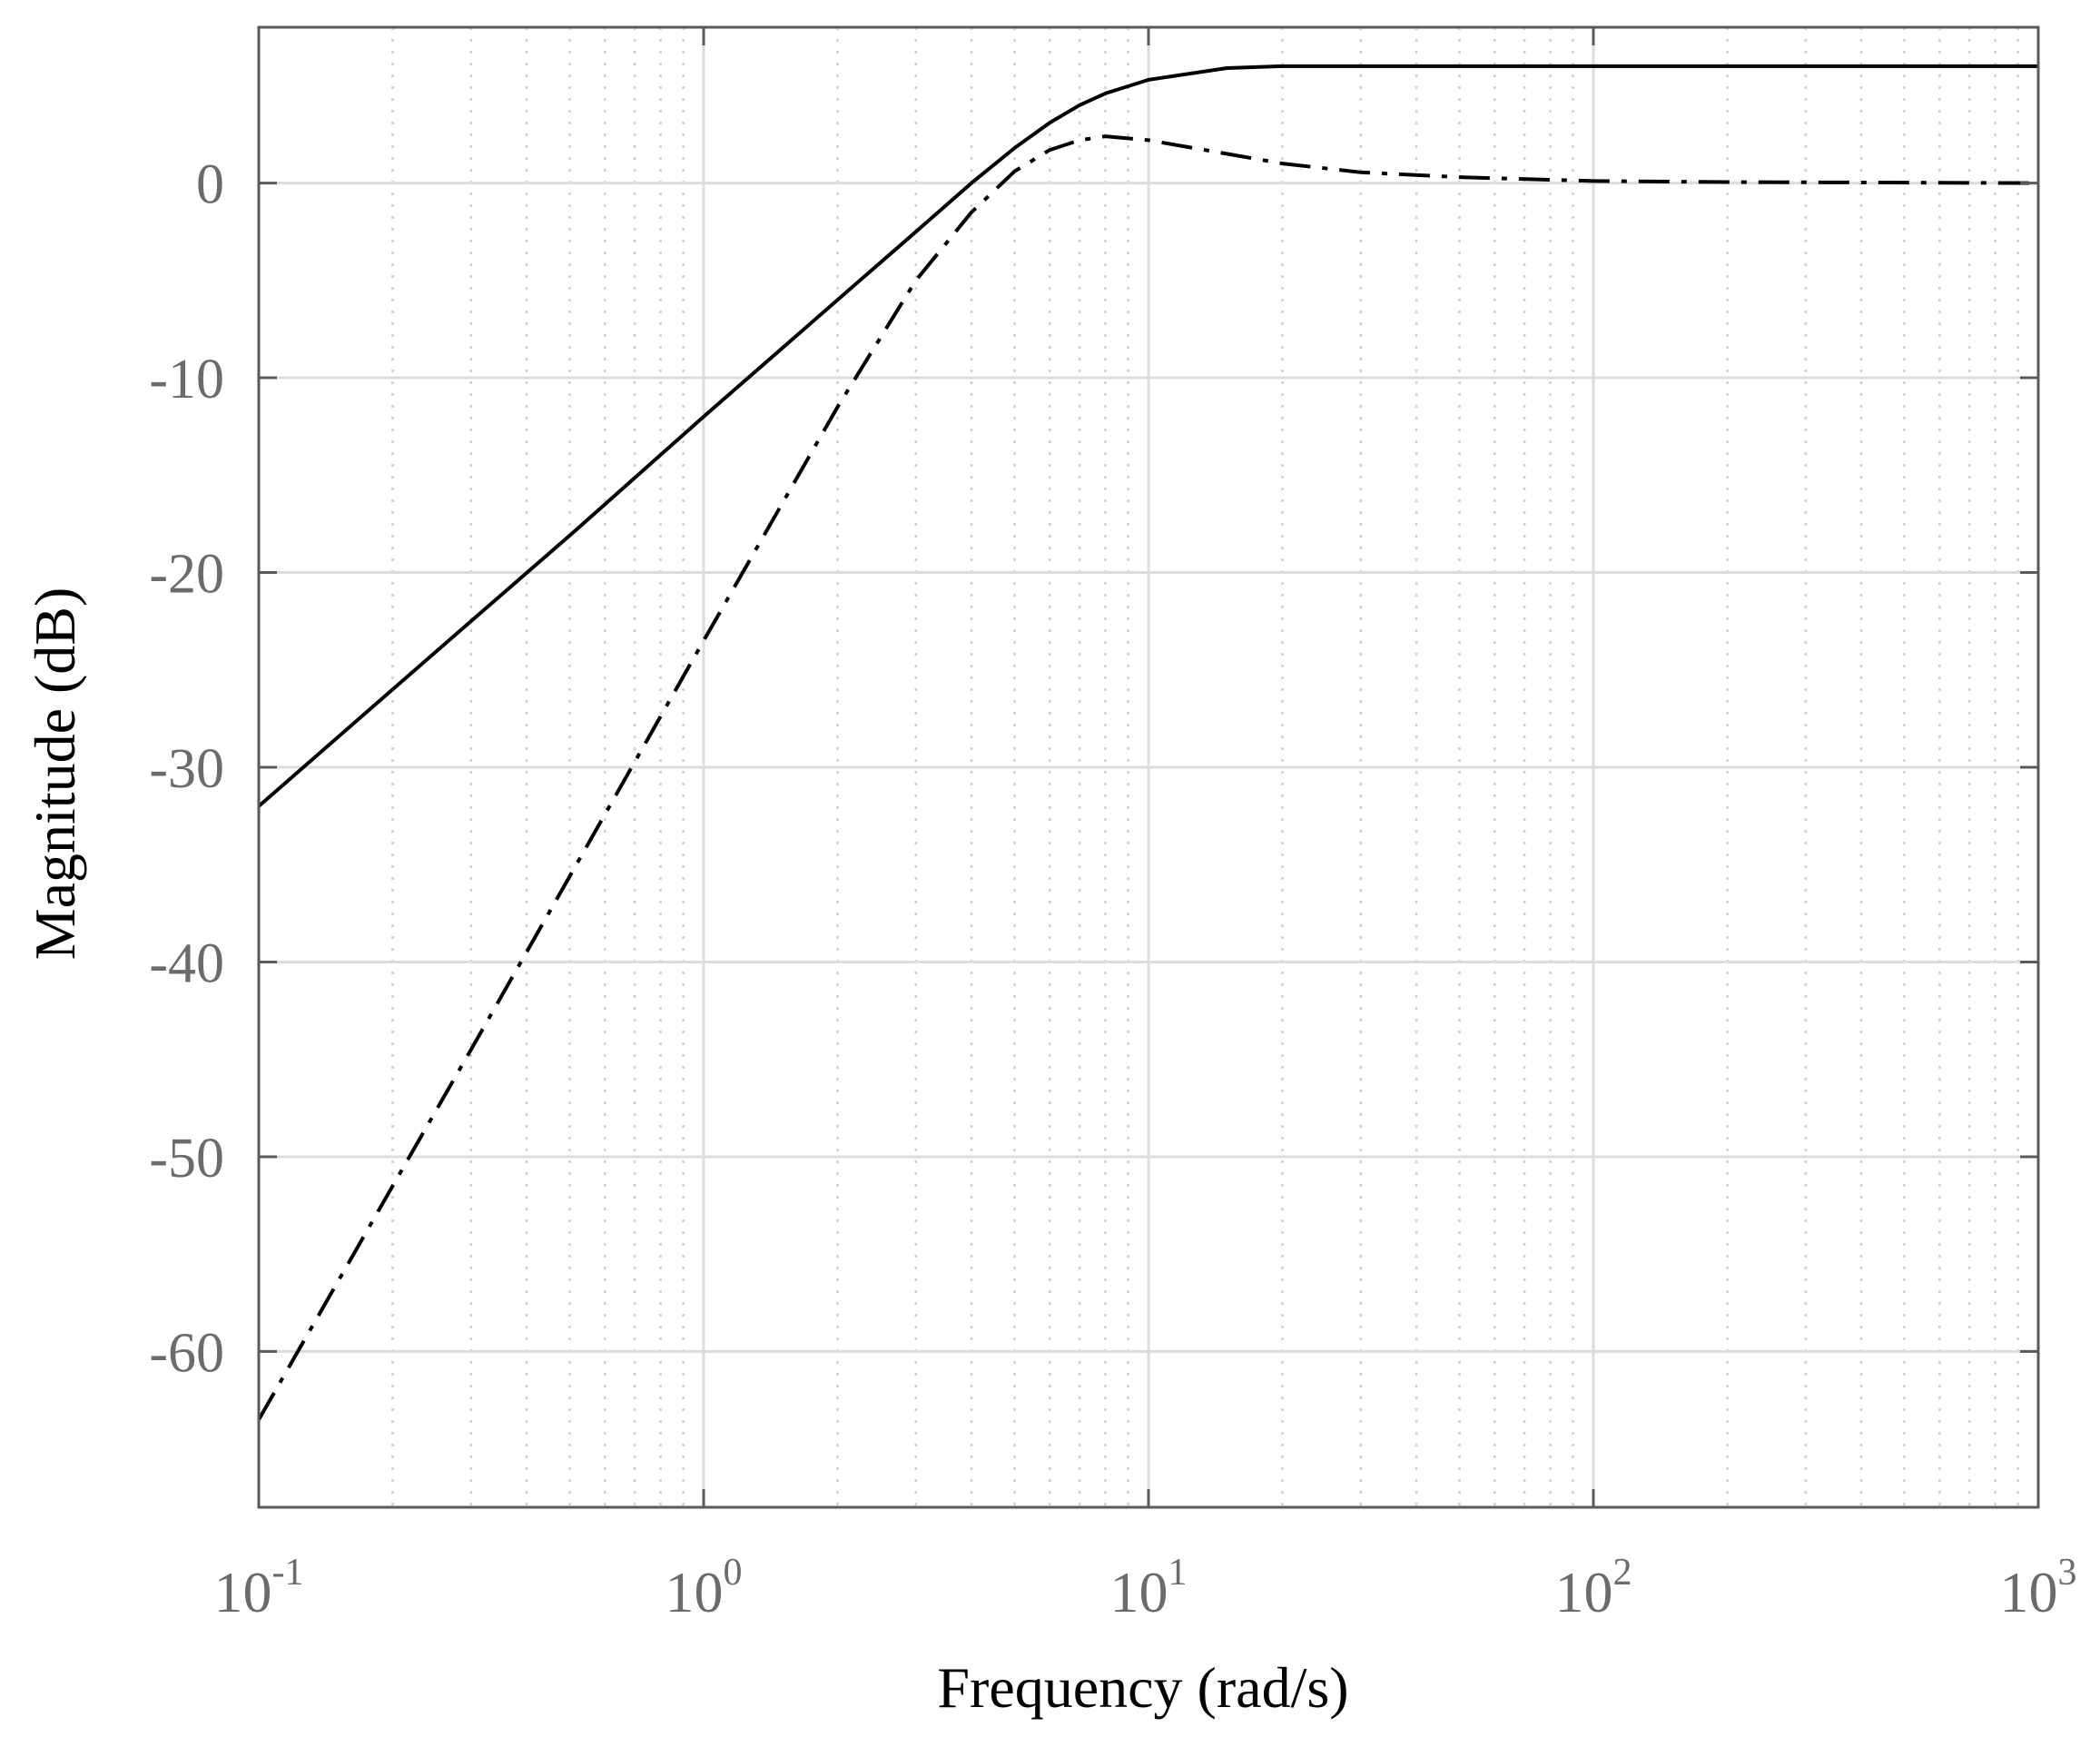  What do you see at coordinates (186, 380) in the screenshot?
I see `y-tick-label: -10` at bounding box center [186, 380].